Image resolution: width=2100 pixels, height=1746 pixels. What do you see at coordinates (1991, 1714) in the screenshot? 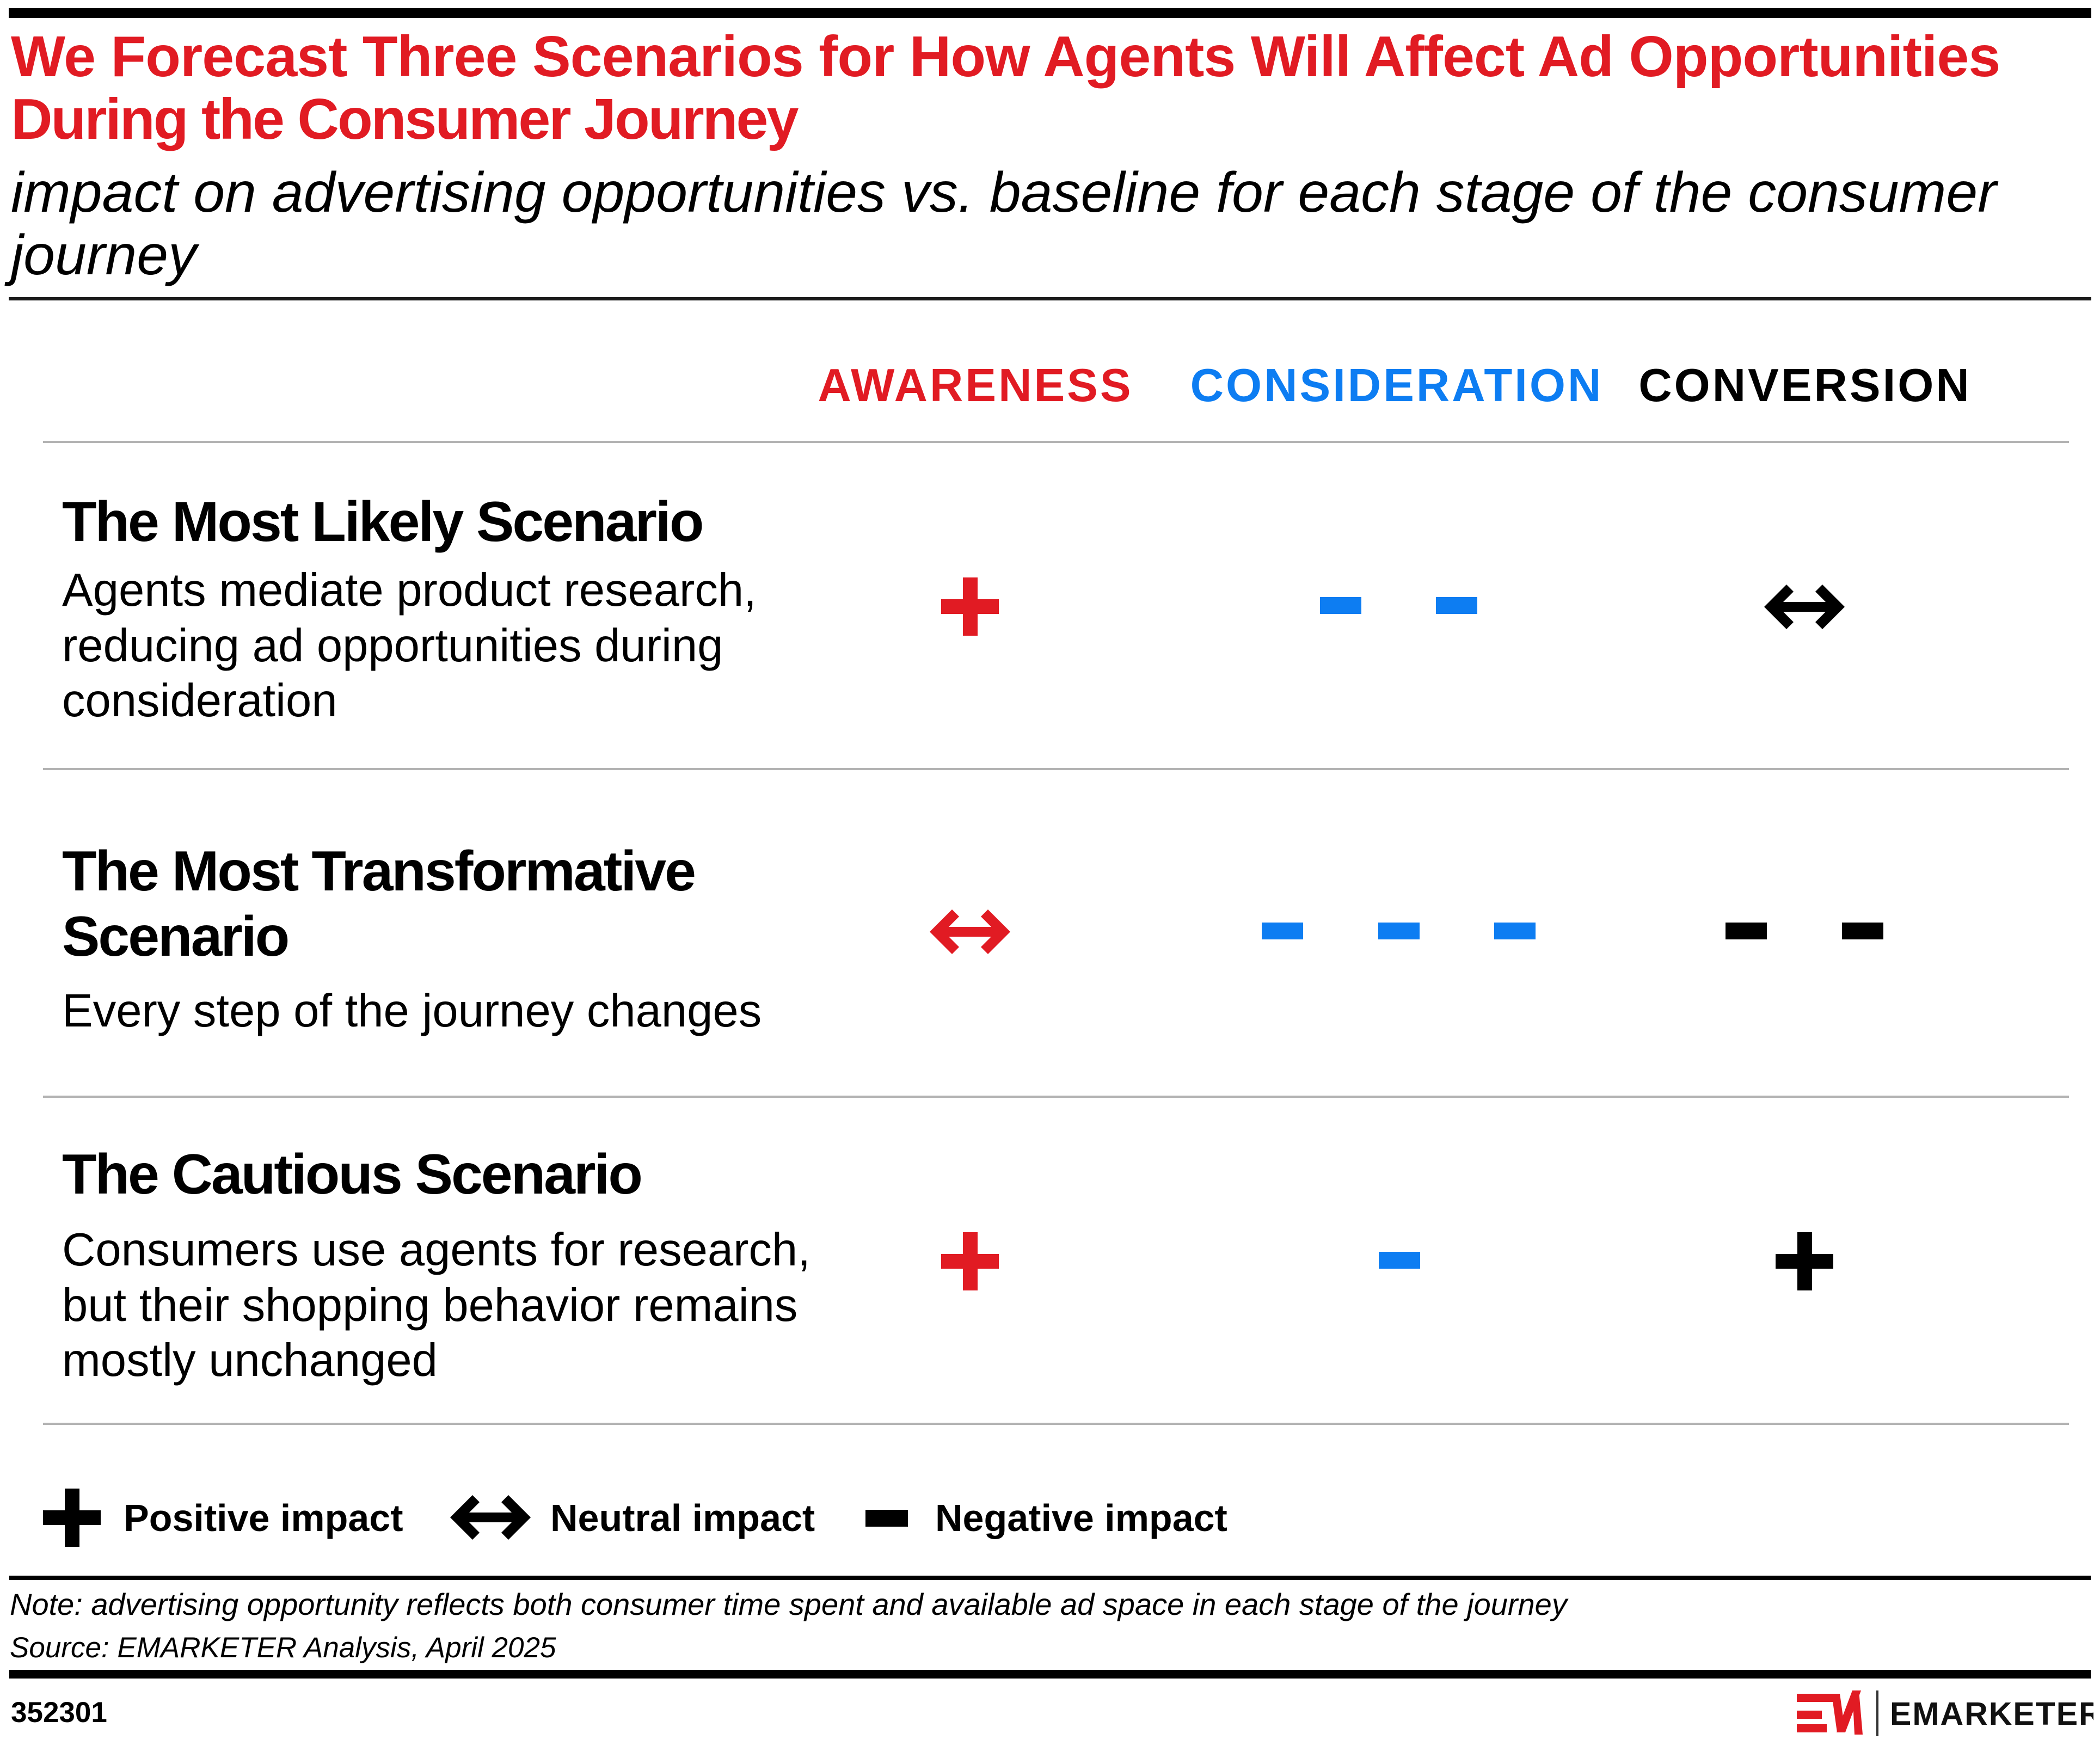
I see `svg-text: EMARKETER` at bounding box center [1991, 1714].